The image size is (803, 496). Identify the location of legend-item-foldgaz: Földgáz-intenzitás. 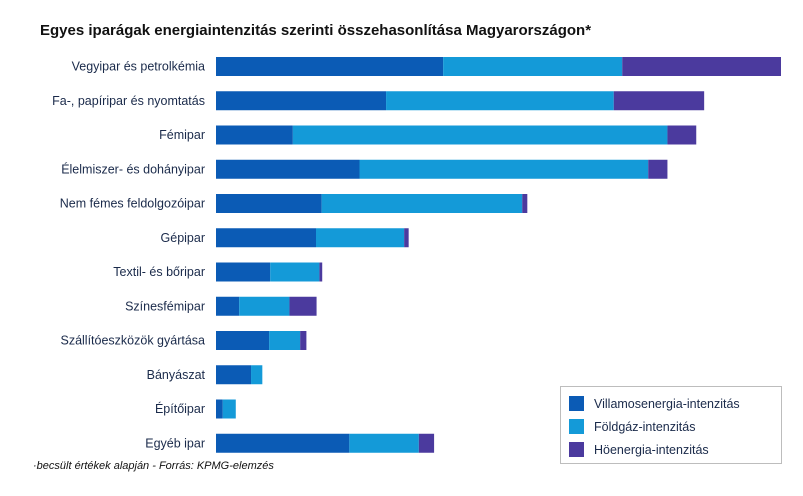
(632, 426).